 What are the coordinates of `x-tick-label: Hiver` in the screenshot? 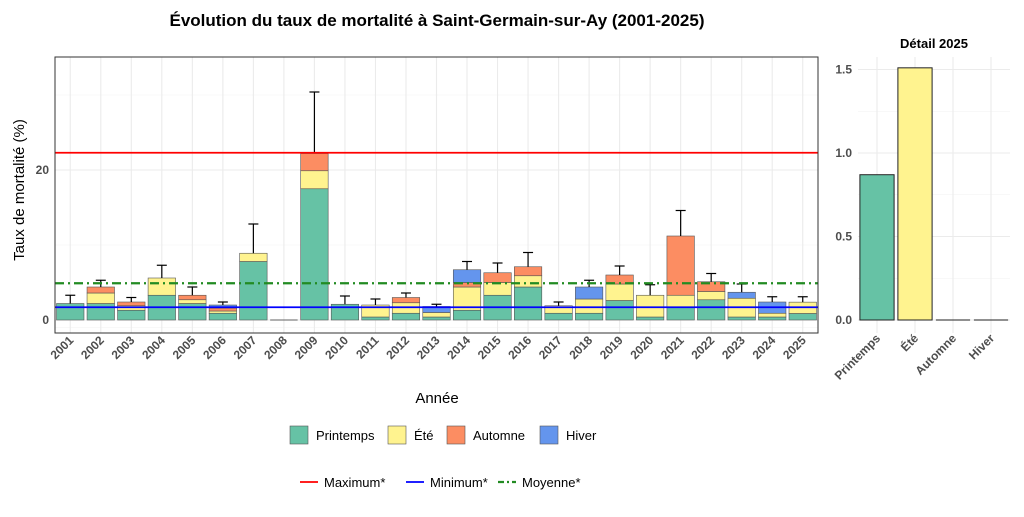 It's located at (981, 346).